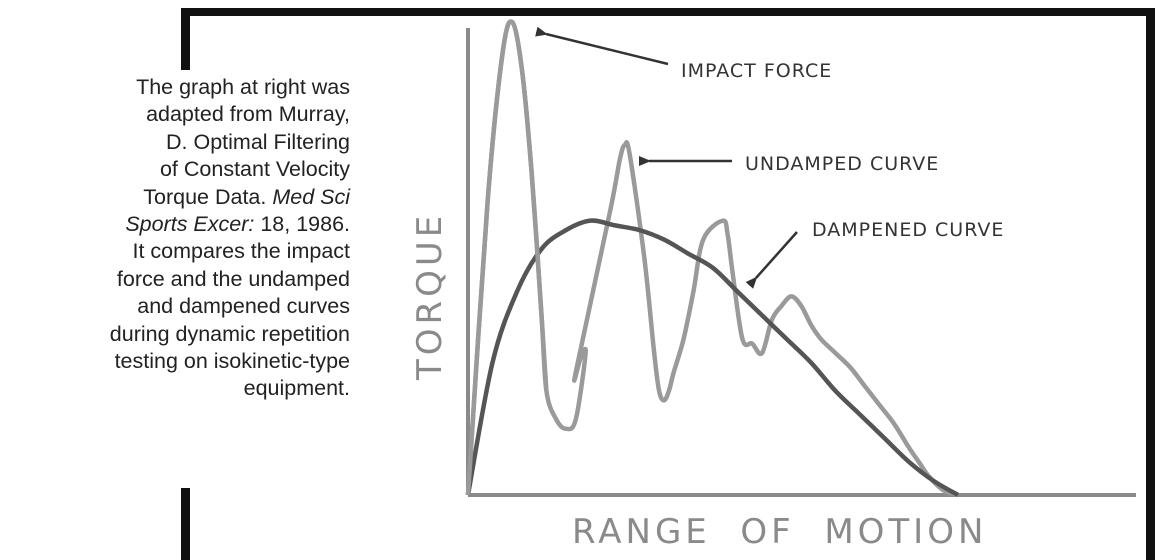  I want to click on caption-line: adapted from Murray,, so click(248, 114).